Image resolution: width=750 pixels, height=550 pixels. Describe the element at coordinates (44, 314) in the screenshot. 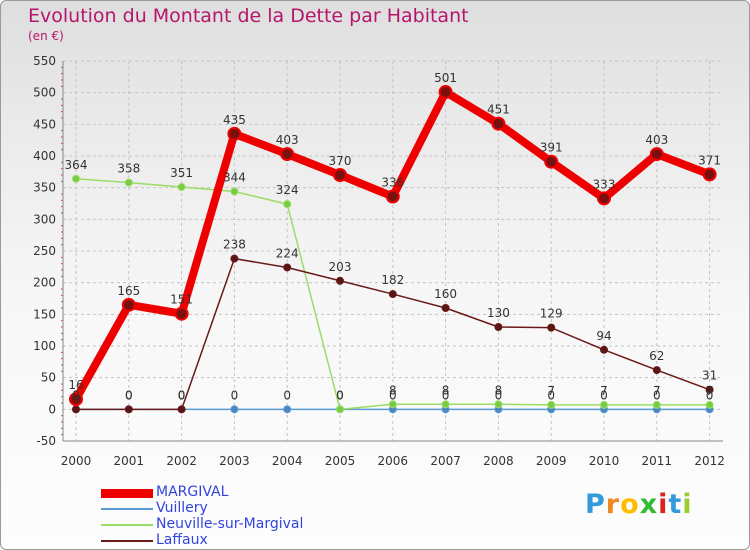

I see `y-tick-label: 150` at that location.